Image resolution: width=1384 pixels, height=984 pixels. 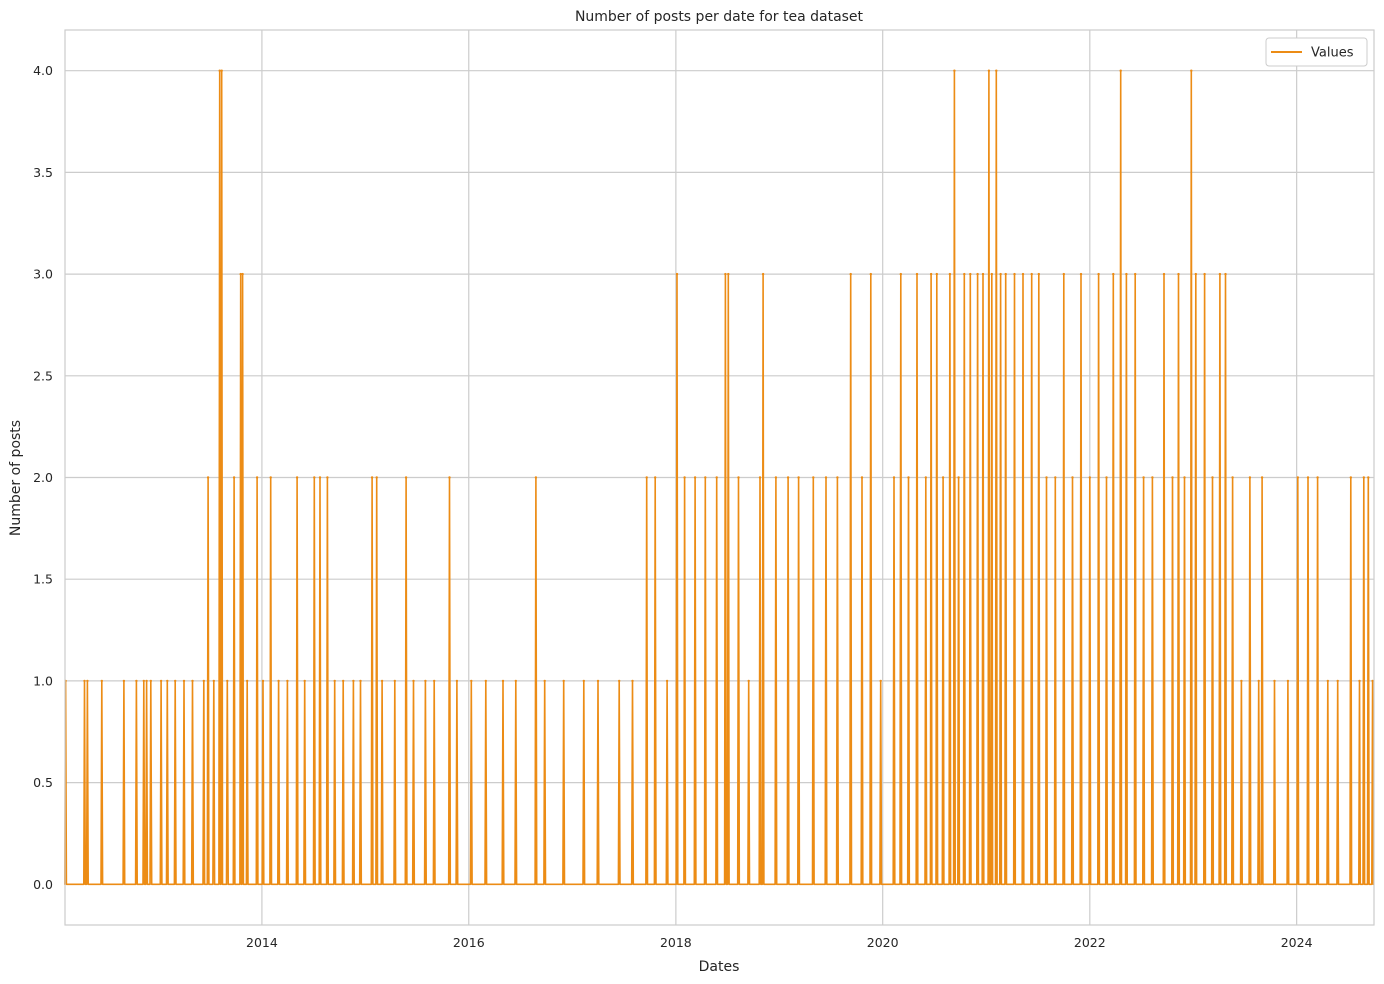 I want to click on y-tick-label: 0.0, so click(x=43, y=884).